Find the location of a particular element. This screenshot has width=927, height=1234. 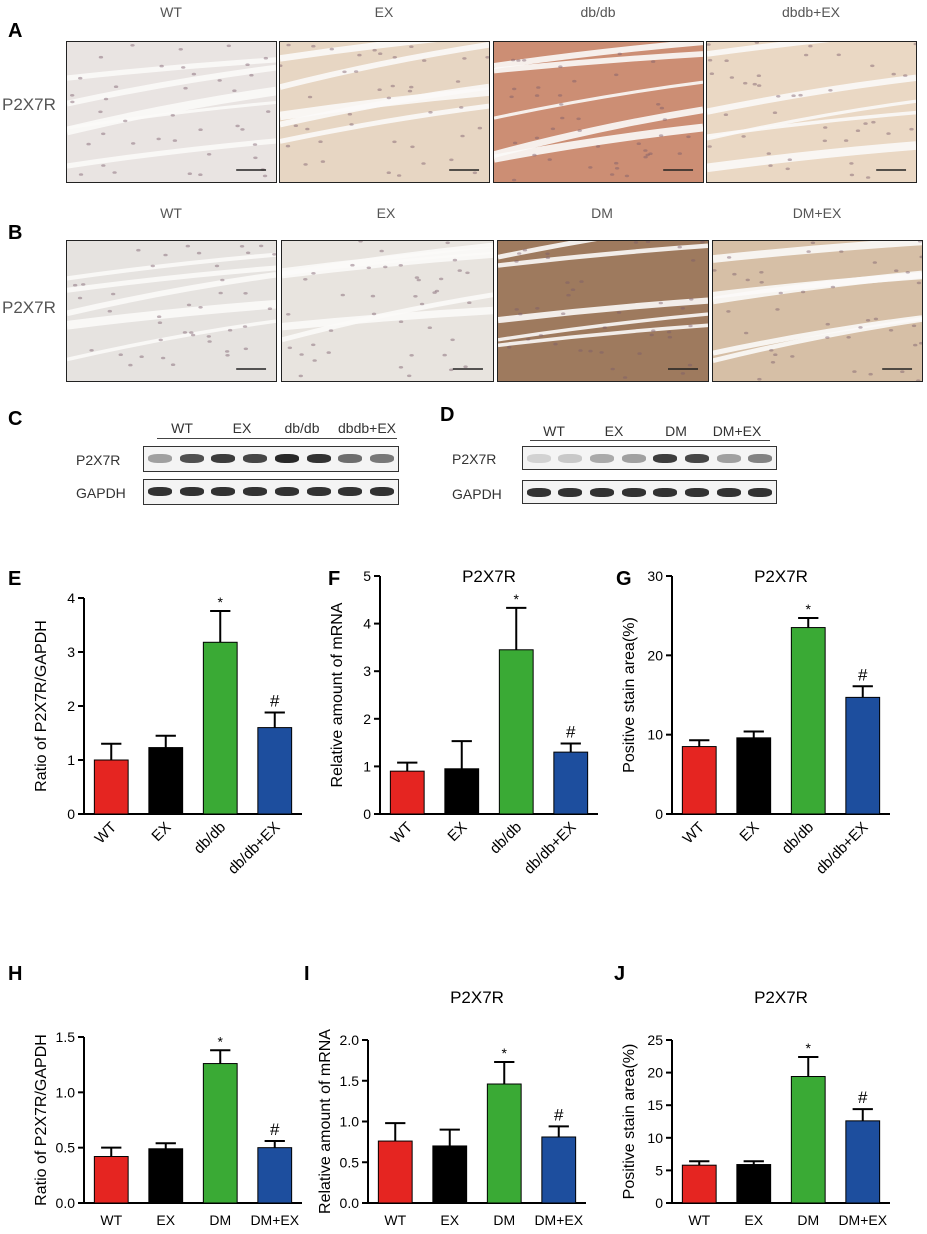

blot-d-p2x7r is located at coordinates (649, 458).